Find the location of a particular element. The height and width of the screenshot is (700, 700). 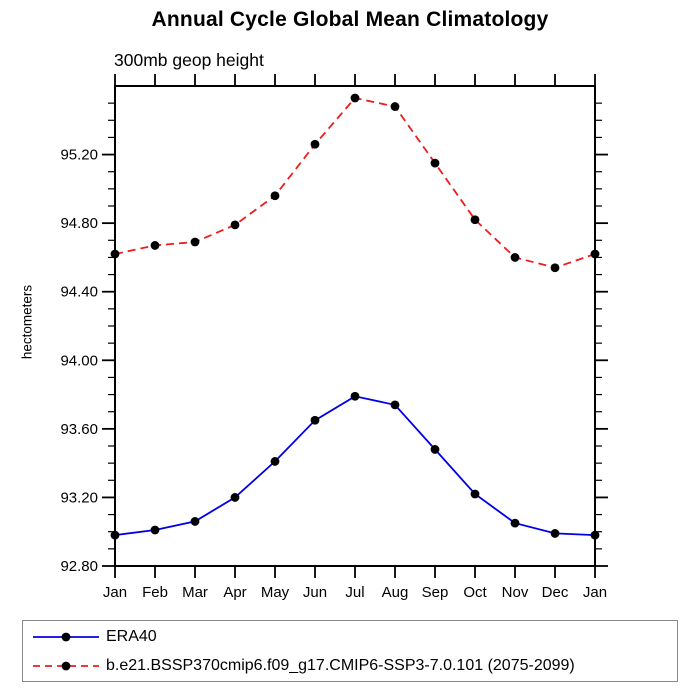

chart-subtitle: 300mb geop height is located at coordinates (189, 60).